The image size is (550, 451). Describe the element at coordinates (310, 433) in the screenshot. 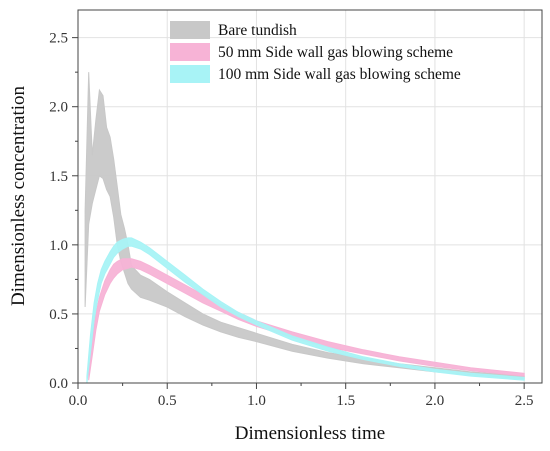

I see `x-axis-title: Dimensionless time` at that location.